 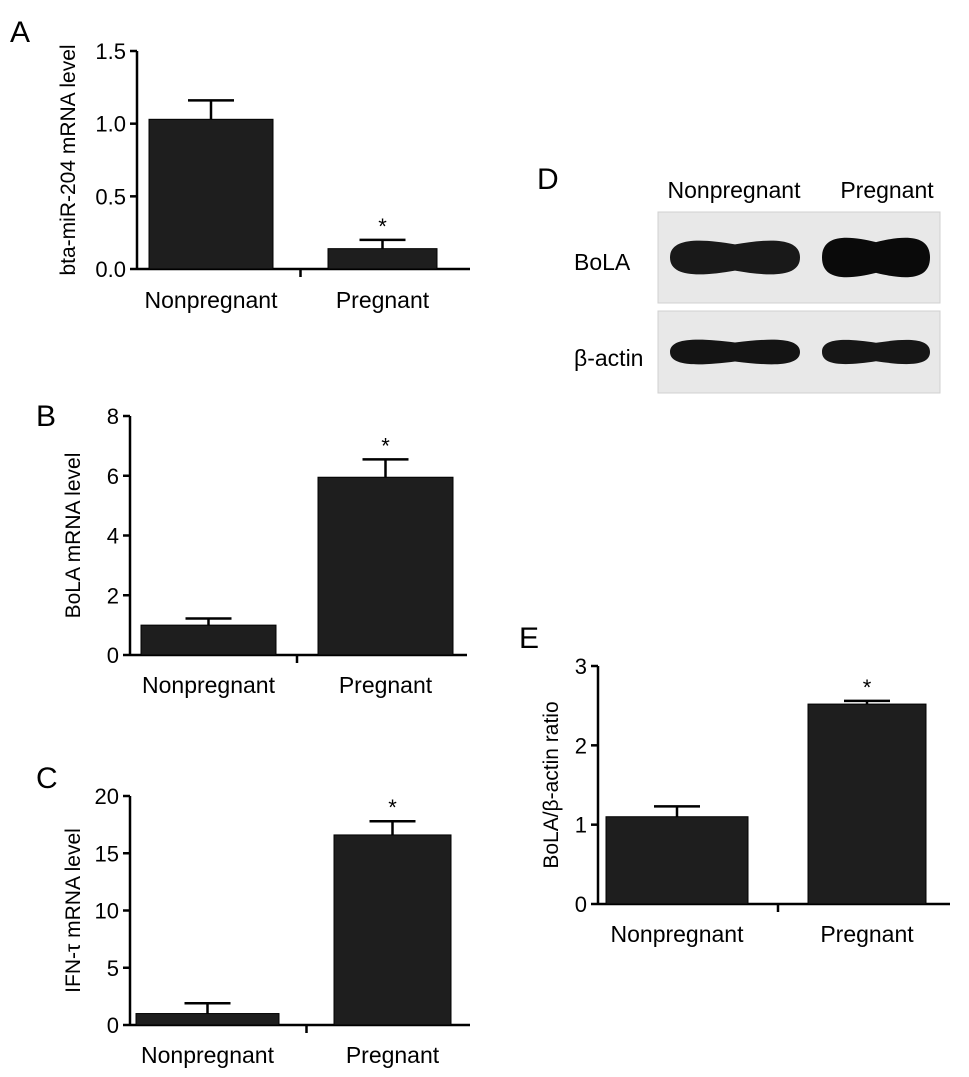 What do you see at coordinates (385, 445) in the screenshot?
I see `significance-star-b-1: *` at bounding box center [385, 445].